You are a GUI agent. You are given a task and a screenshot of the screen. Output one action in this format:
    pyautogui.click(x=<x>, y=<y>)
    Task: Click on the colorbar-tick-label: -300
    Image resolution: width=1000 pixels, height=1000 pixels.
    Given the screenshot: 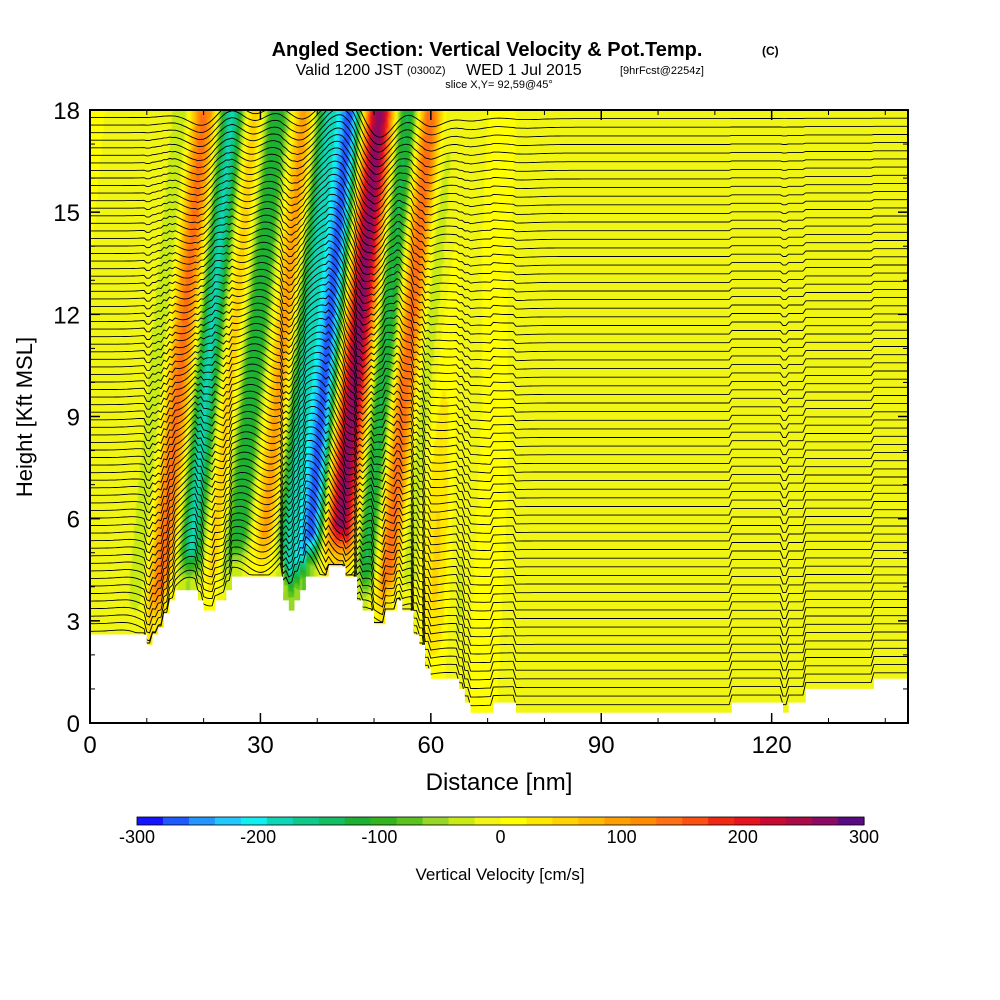 What is the action you would take?
    pyautogui.click(x=137, y=837)
    